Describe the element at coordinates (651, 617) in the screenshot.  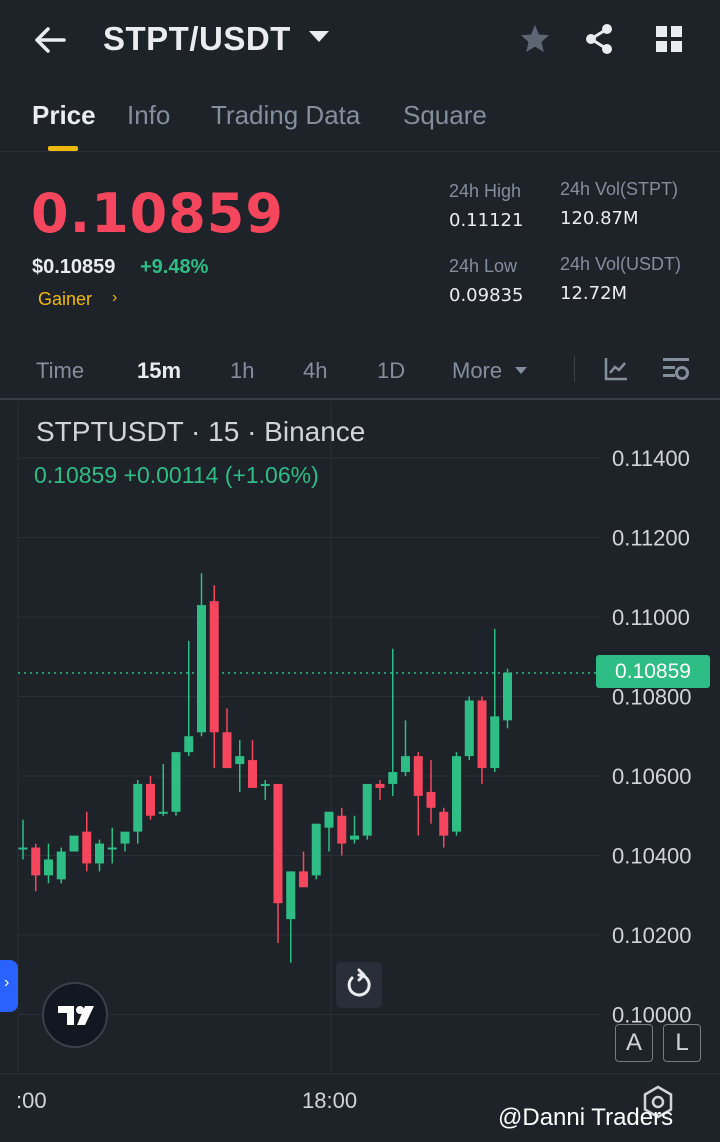
I see `price-axis-label: 0.11000` at that location.